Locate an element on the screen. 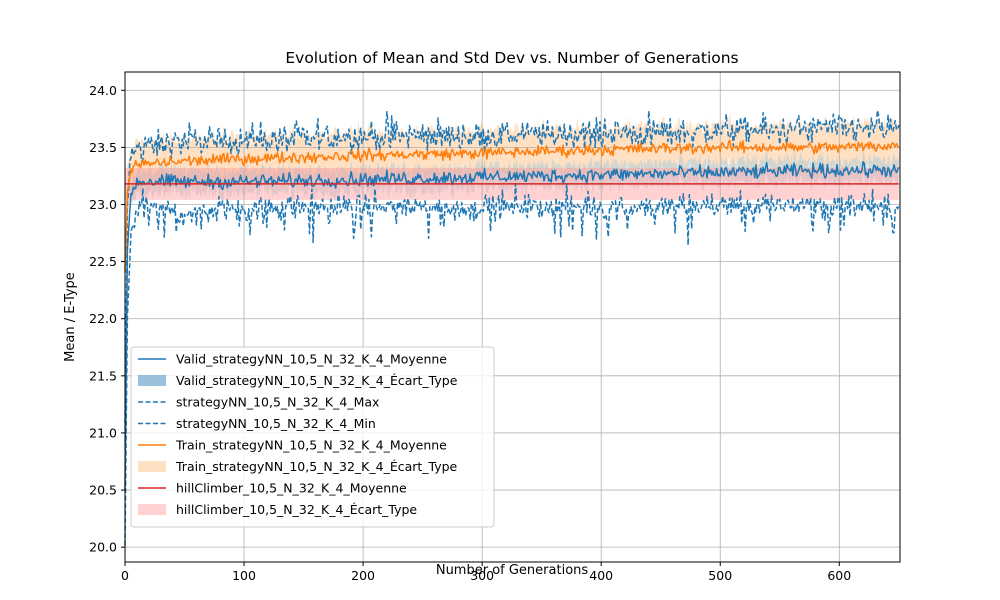 This screenshot has width=1000, height=600. y-axis: 20.0 20.5 21.0 21.5 22.0 22.5 23.0 23.5 24.0 is located at coordinates (107, 319).